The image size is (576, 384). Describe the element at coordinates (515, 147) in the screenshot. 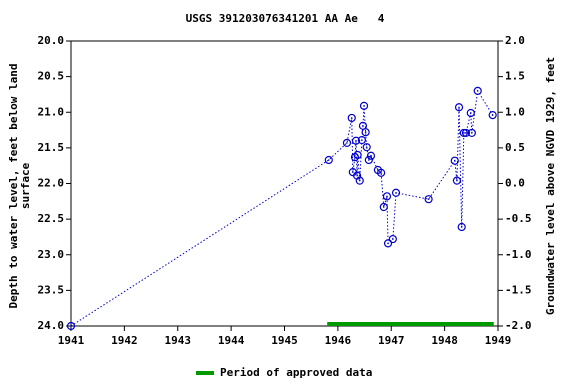

I see `y2-tick-label: 0.5` at that location.